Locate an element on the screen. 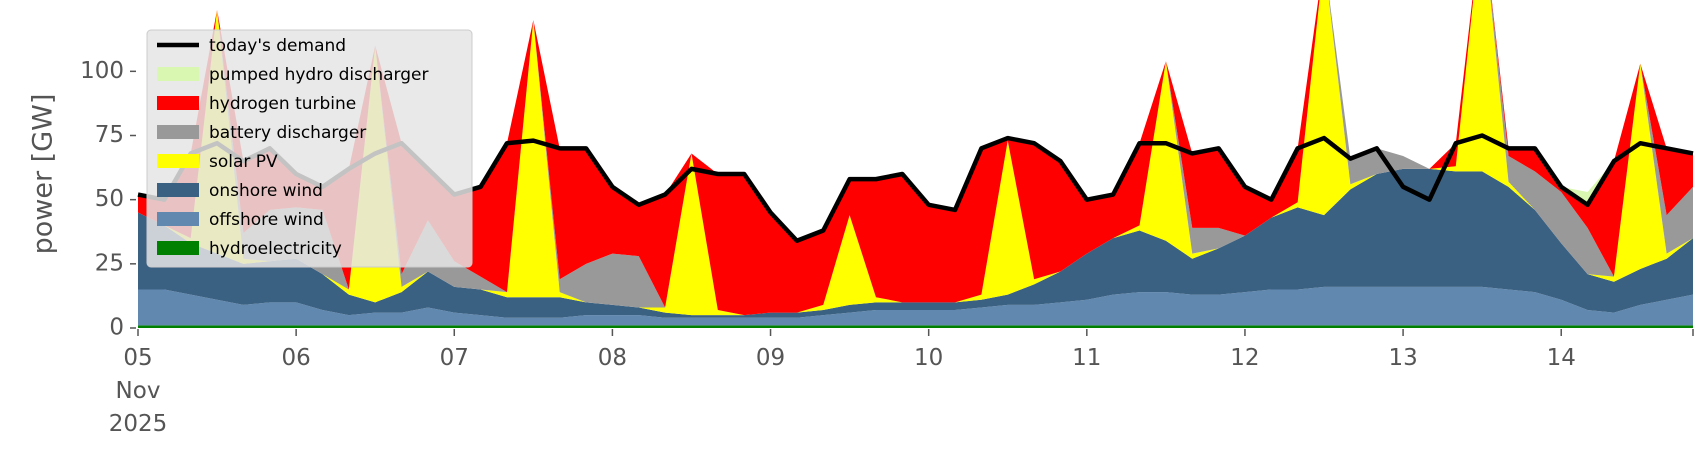 The width and height of the screenshot is (1706, 460). legend-label: battery discharger is located at coordinates (287, 133).